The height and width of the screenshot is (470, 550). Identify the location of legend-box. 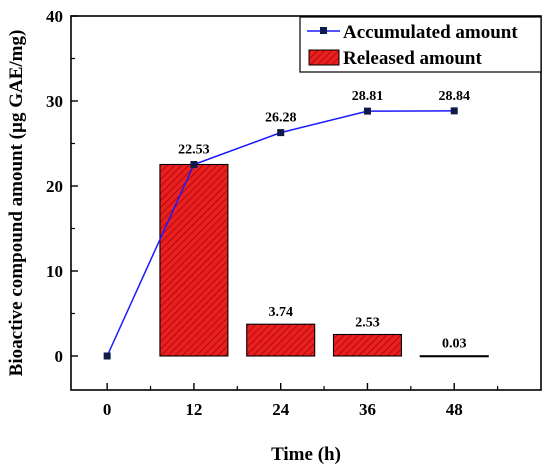
(420, 44).